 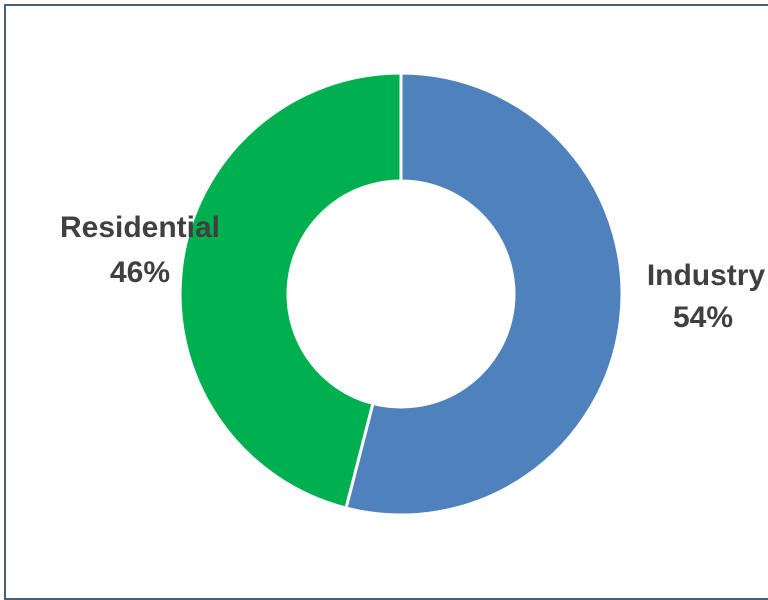 I want to click on slice-label-residential-name: Residential, so click(x=140, y=227).